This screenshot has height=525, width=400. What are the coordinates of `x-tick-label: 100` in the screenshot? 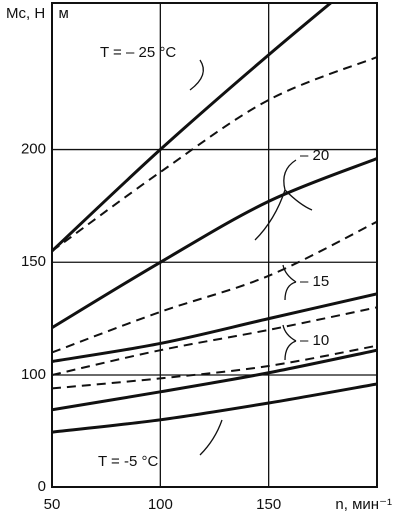 It's located at (160, 504).